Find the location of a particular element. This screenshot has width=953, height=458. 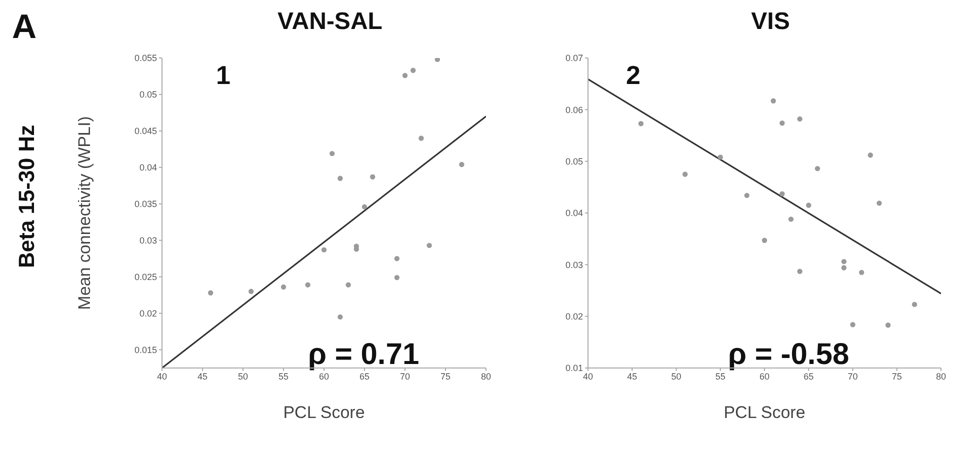

y-axis-title: Mean connectivity (WPLI) is located at coordinates (84, 213).